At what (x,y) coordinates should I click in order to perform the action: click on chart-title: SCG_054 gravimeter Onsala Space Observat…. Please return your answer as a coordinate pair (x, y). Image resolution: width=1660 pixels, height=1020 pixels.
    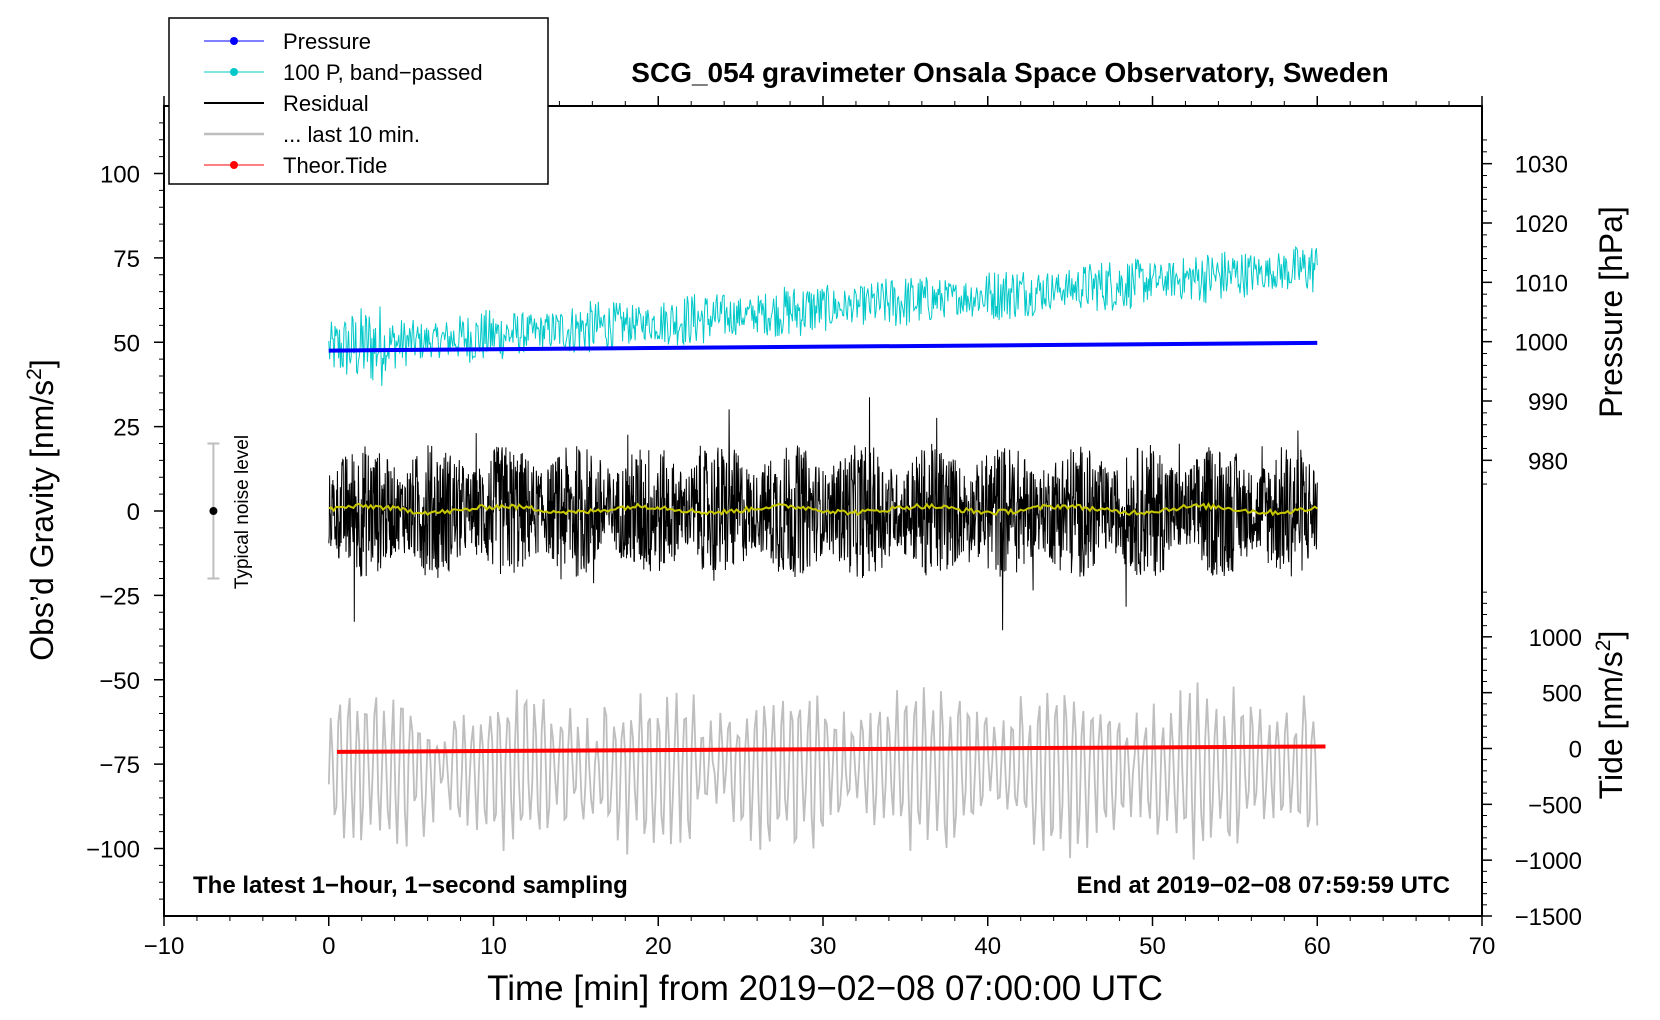
    Looking at the image, I should click on (1009, 72).